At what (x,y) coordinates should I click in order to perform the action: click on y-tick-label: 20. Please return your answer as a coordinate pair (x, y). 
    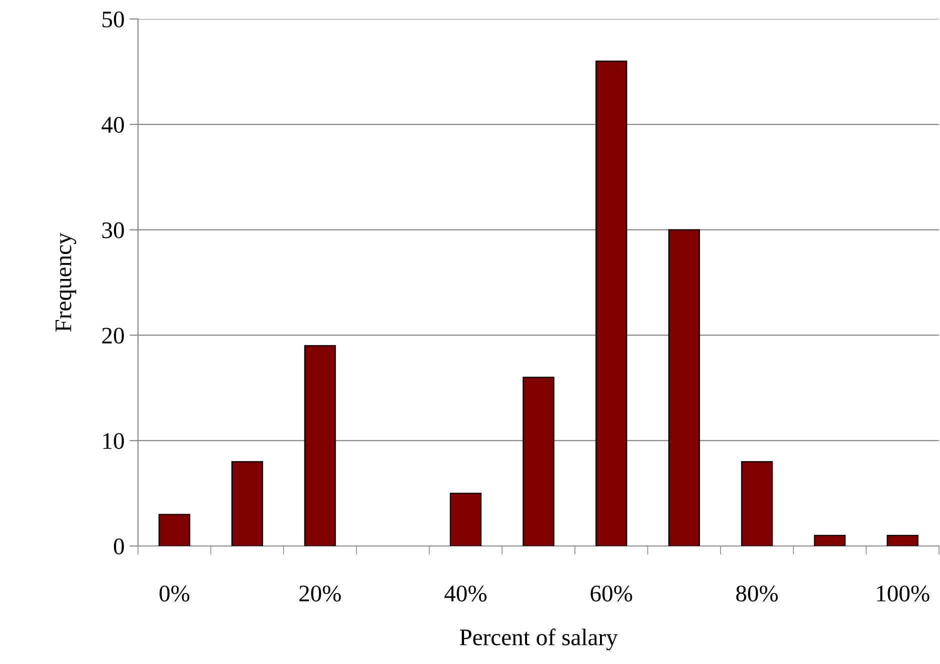
    Looking at the image, I should click on (113, 336).